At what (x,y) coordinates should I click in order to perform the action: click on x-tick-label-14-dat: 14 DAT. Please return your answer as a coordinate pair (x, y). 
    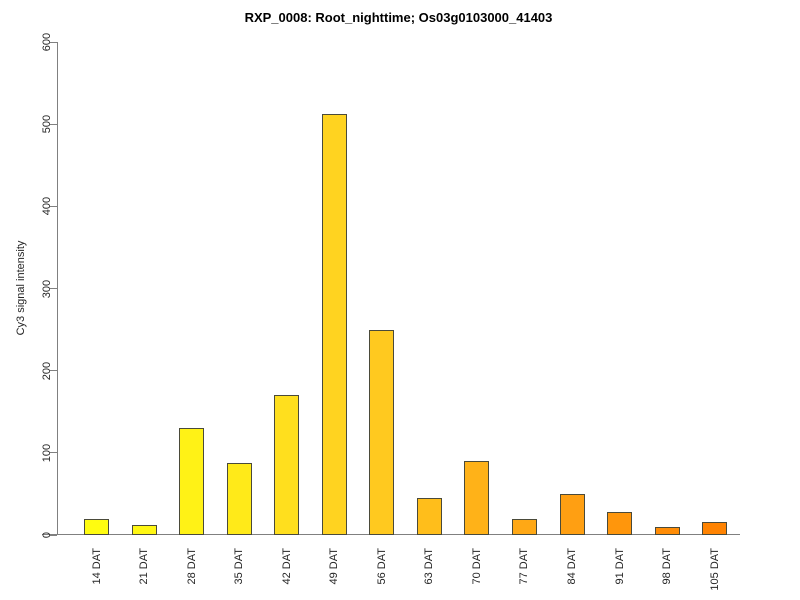
    Looking at the image, I should click on (96, 566).